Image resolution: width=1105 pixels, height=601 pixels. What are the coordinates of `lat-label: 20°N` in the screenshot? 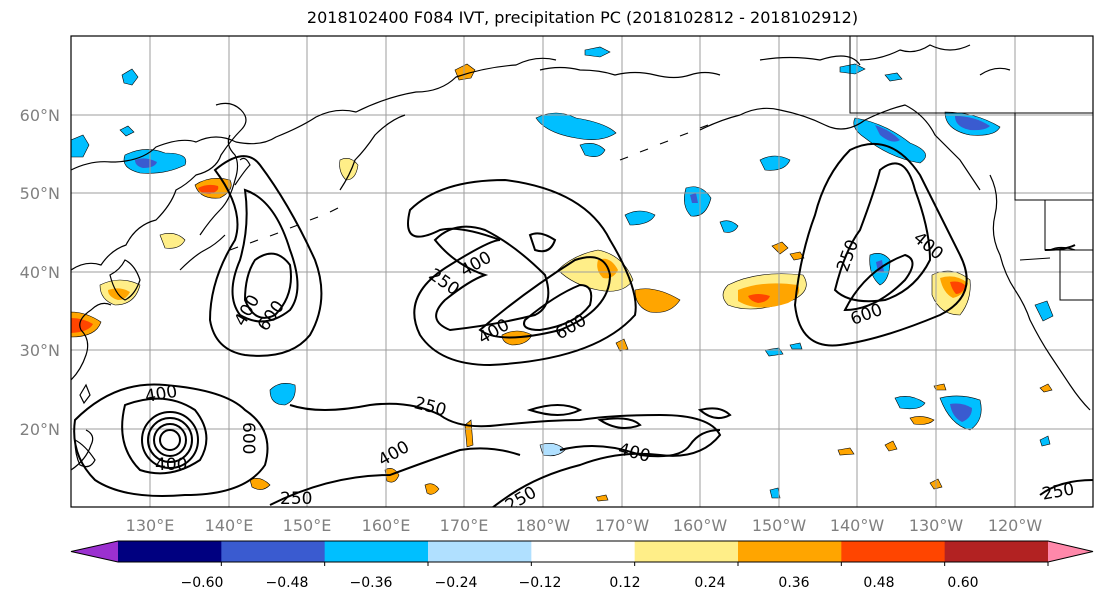 It's located at (40, 429).